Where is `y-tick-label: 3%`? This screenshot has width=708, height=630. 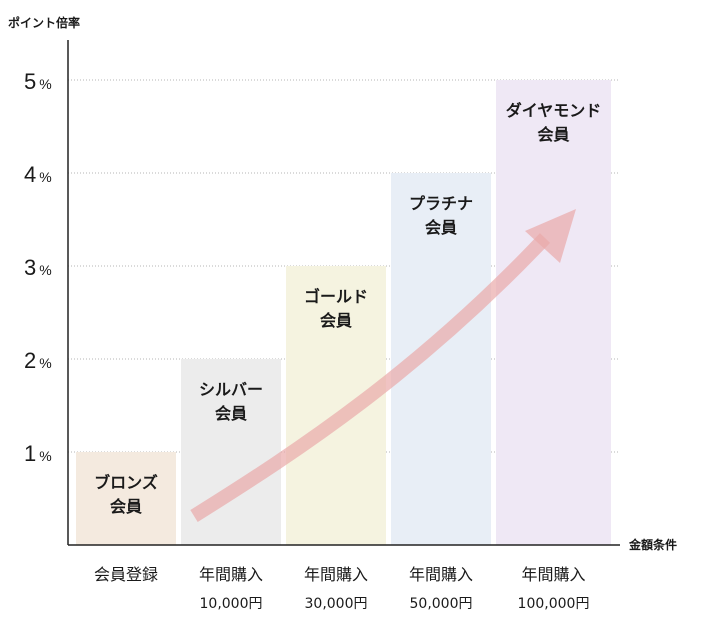
y-tick-label: 3% is located at coordinates (38, 267).